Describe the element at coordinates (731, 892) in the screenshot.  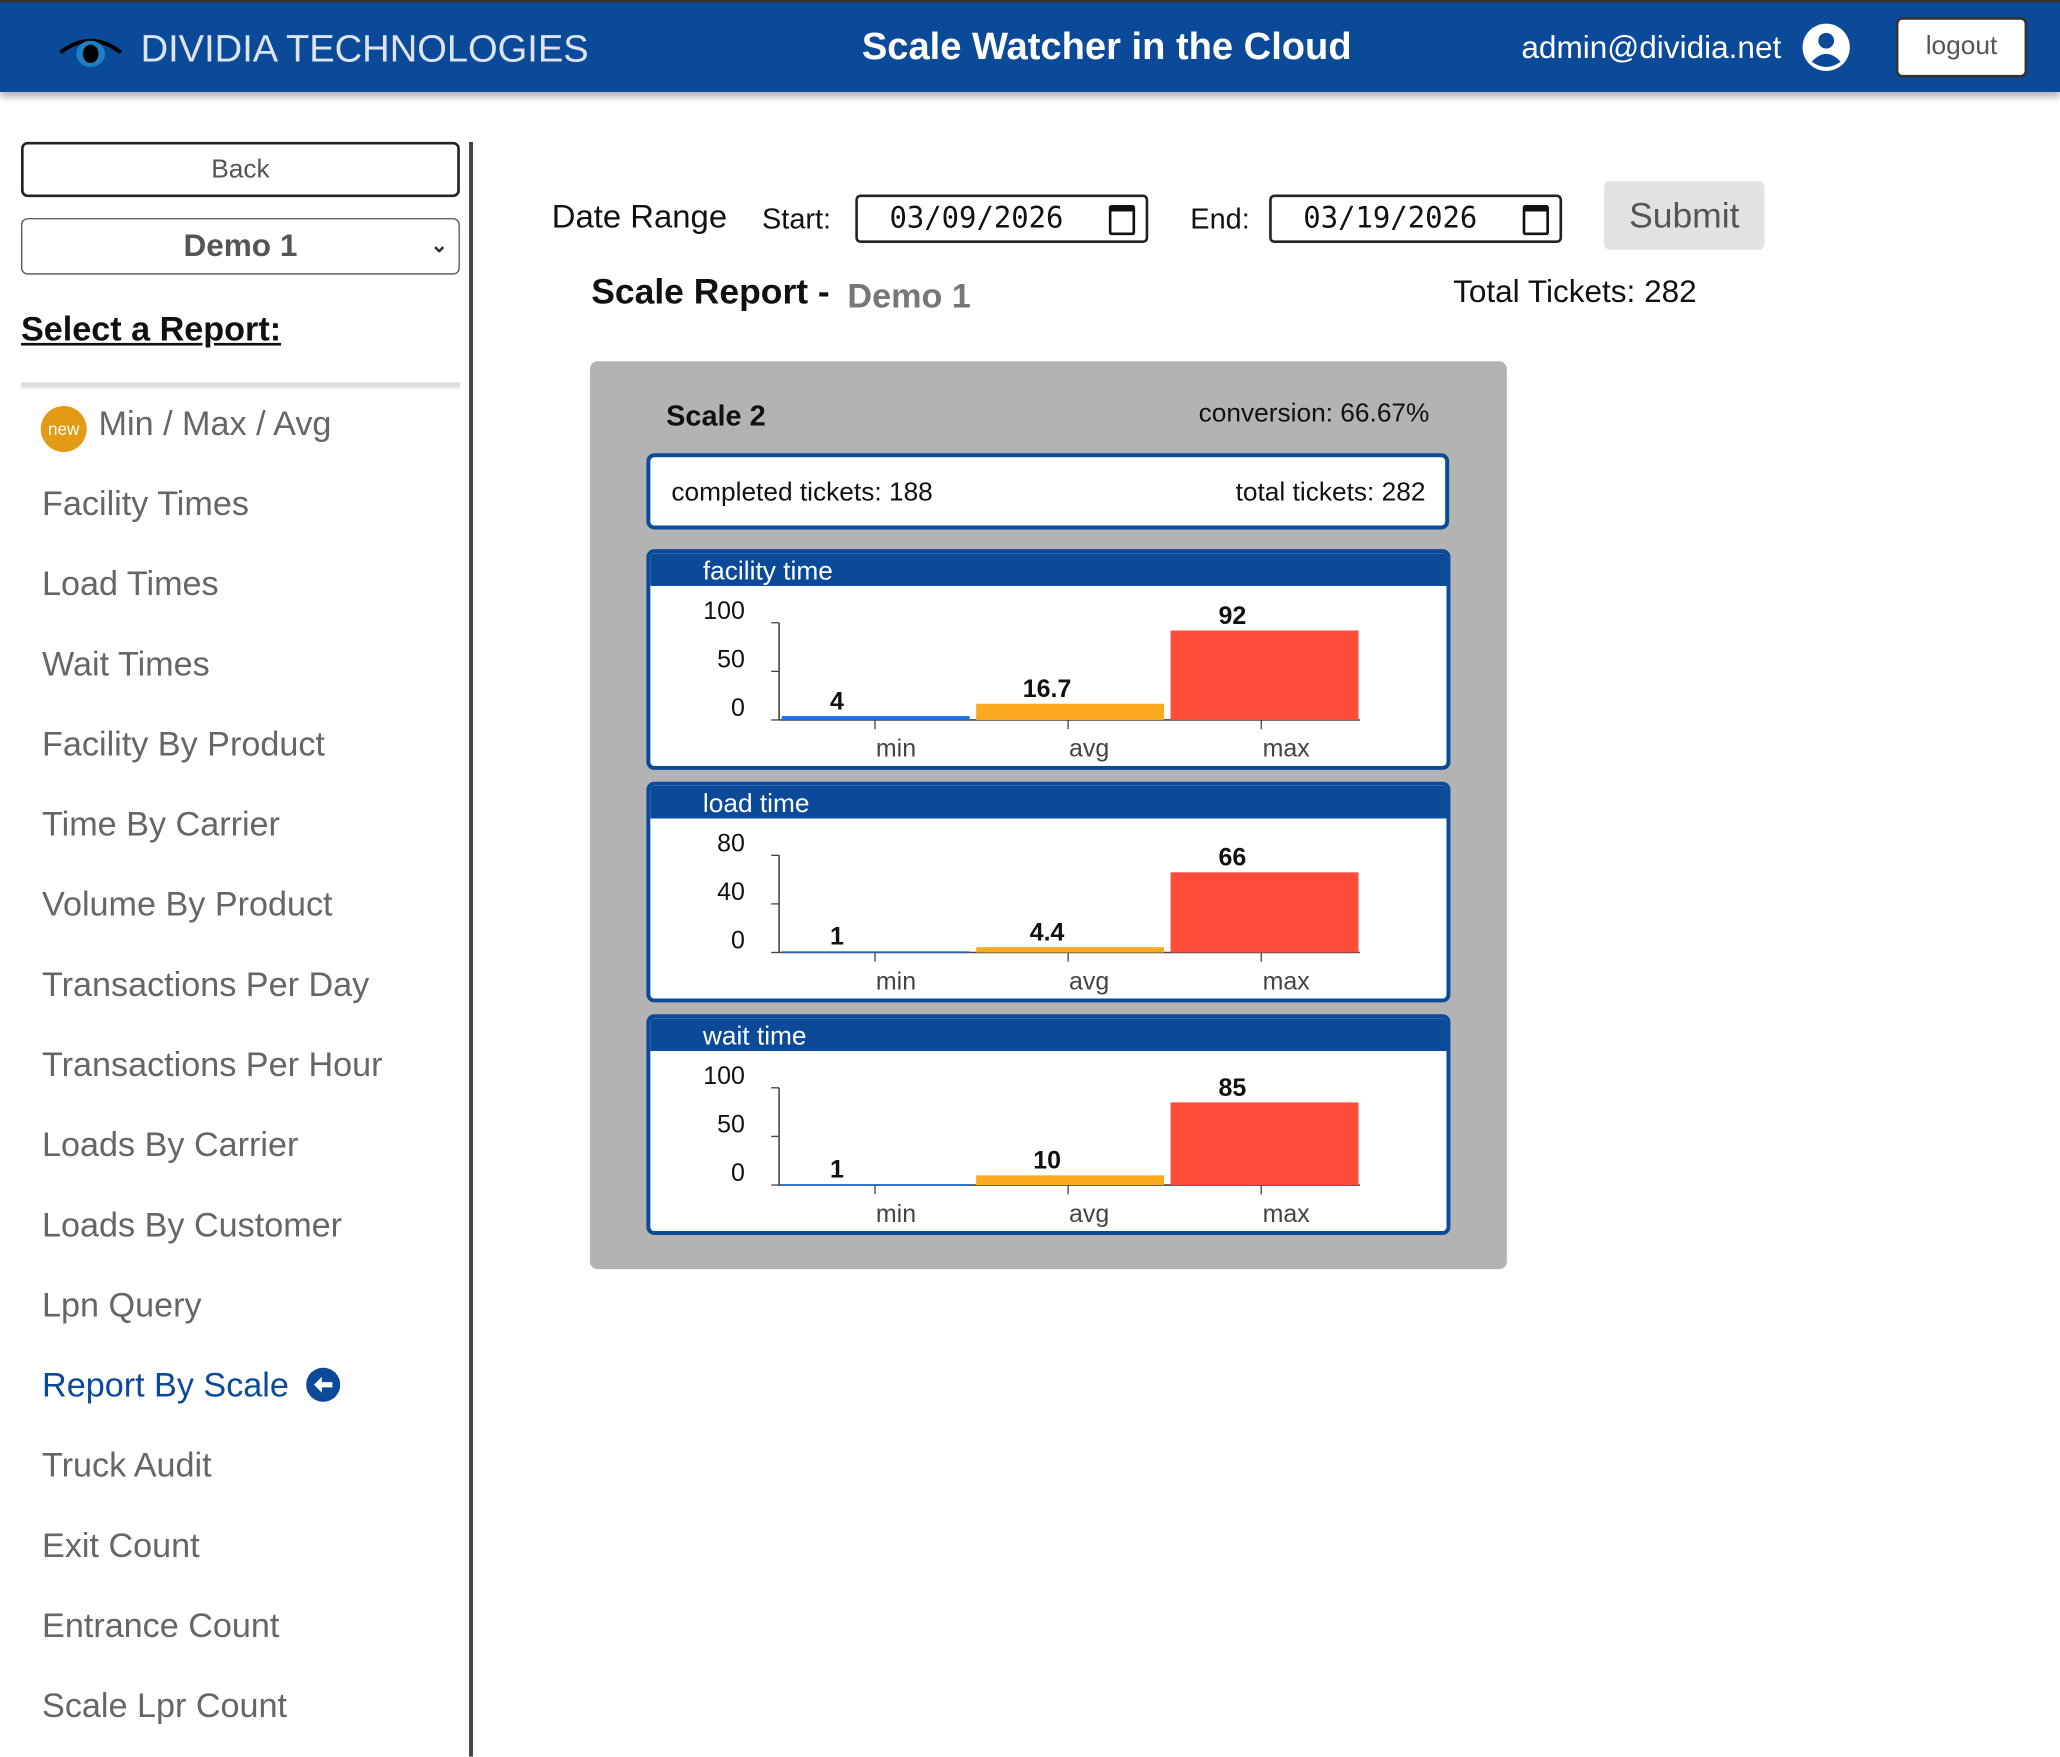
I see `y-tick-label: 40` at that location.